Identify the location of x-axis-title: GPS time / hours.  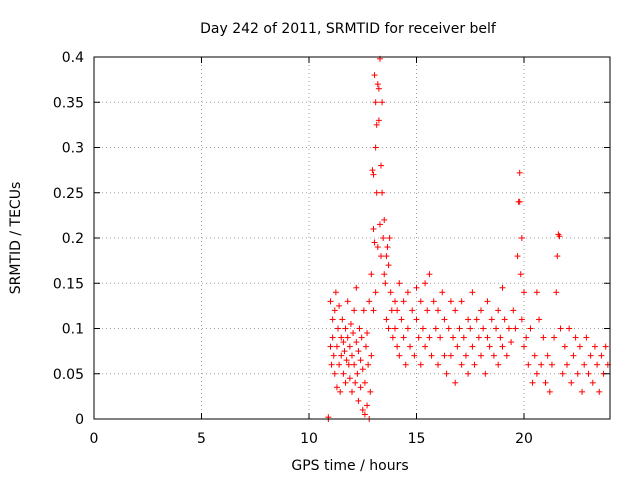
(349, 466).